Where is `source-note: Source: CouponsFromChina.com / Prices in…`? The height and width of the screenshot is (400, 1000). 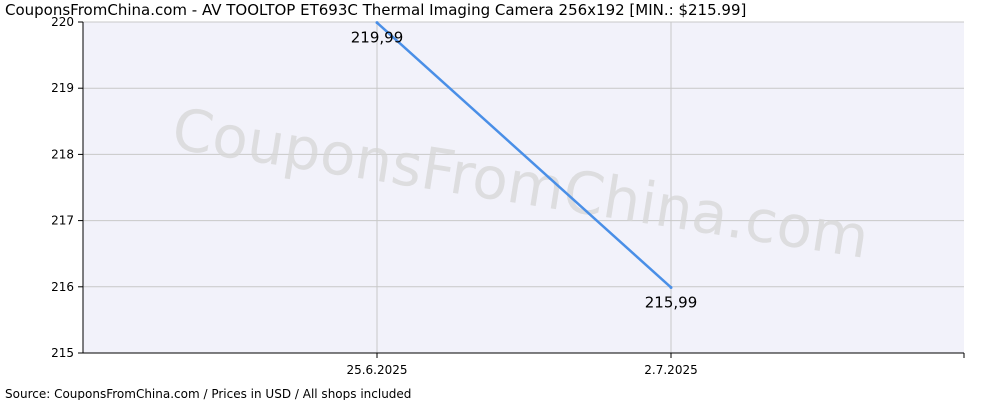 source-note: Source: CouponsFromChina.com / Prices in… is located at coordinates (208, 393).